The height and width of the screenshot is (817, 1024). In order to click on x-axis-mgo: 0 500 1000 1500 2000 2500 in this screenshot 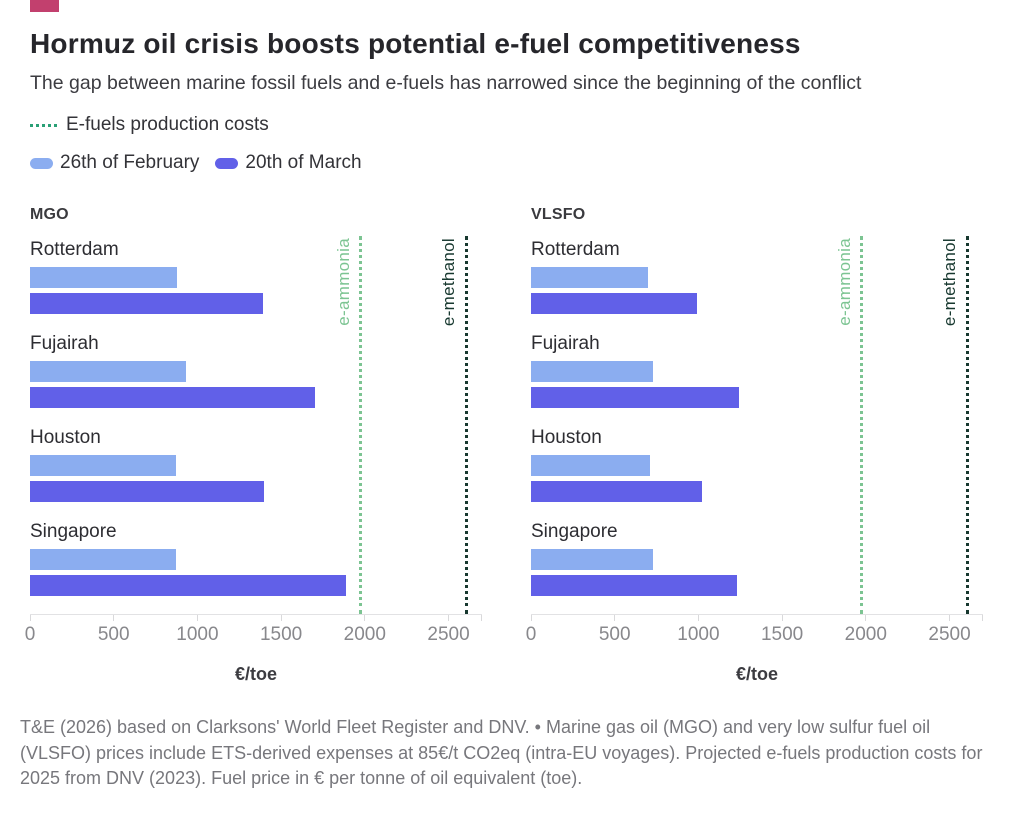, I will do `click(253, 632)`.